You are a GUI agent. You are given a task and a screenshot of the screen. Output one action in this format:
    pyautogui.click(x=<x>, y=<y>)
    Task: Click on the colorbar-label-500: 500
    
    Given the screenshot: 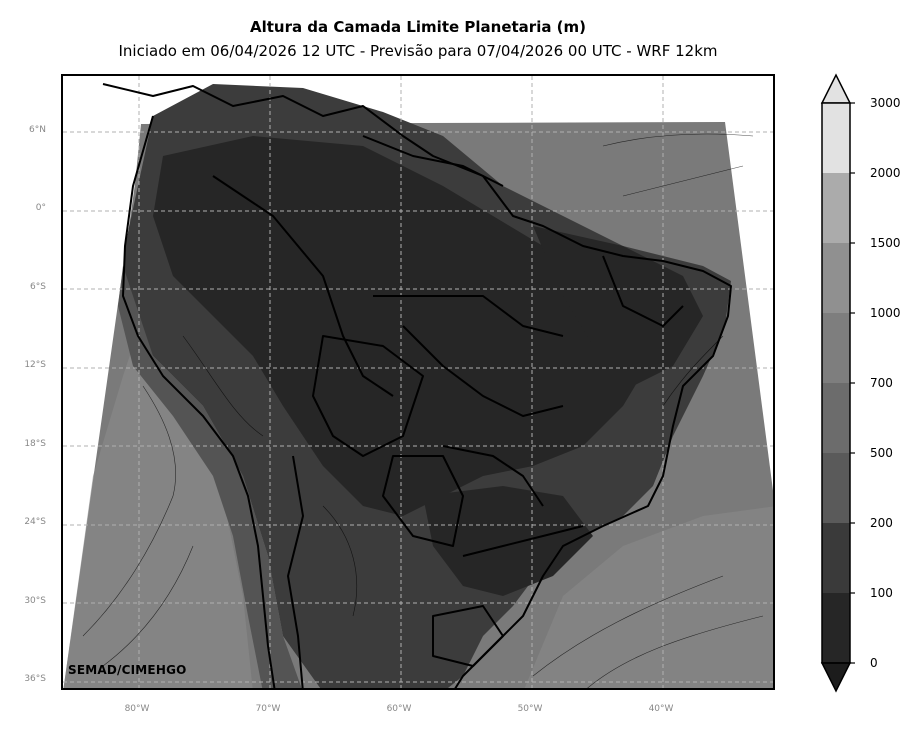 What is the action you would take?
    pyautogui.click(x=881, y=453)
    